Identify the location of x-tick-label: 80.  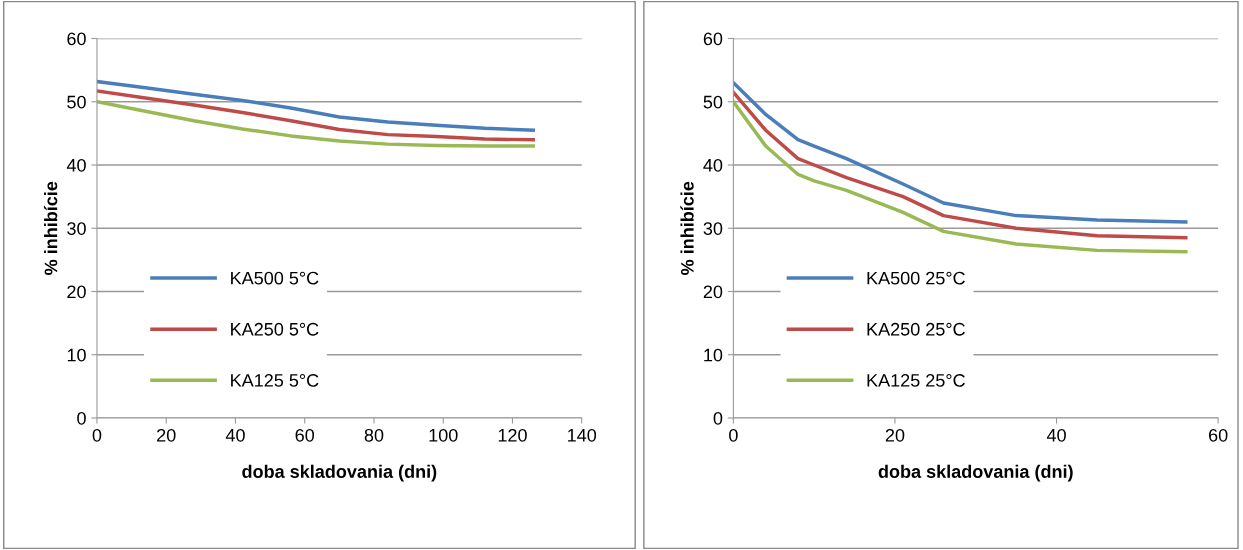
(374, 435).